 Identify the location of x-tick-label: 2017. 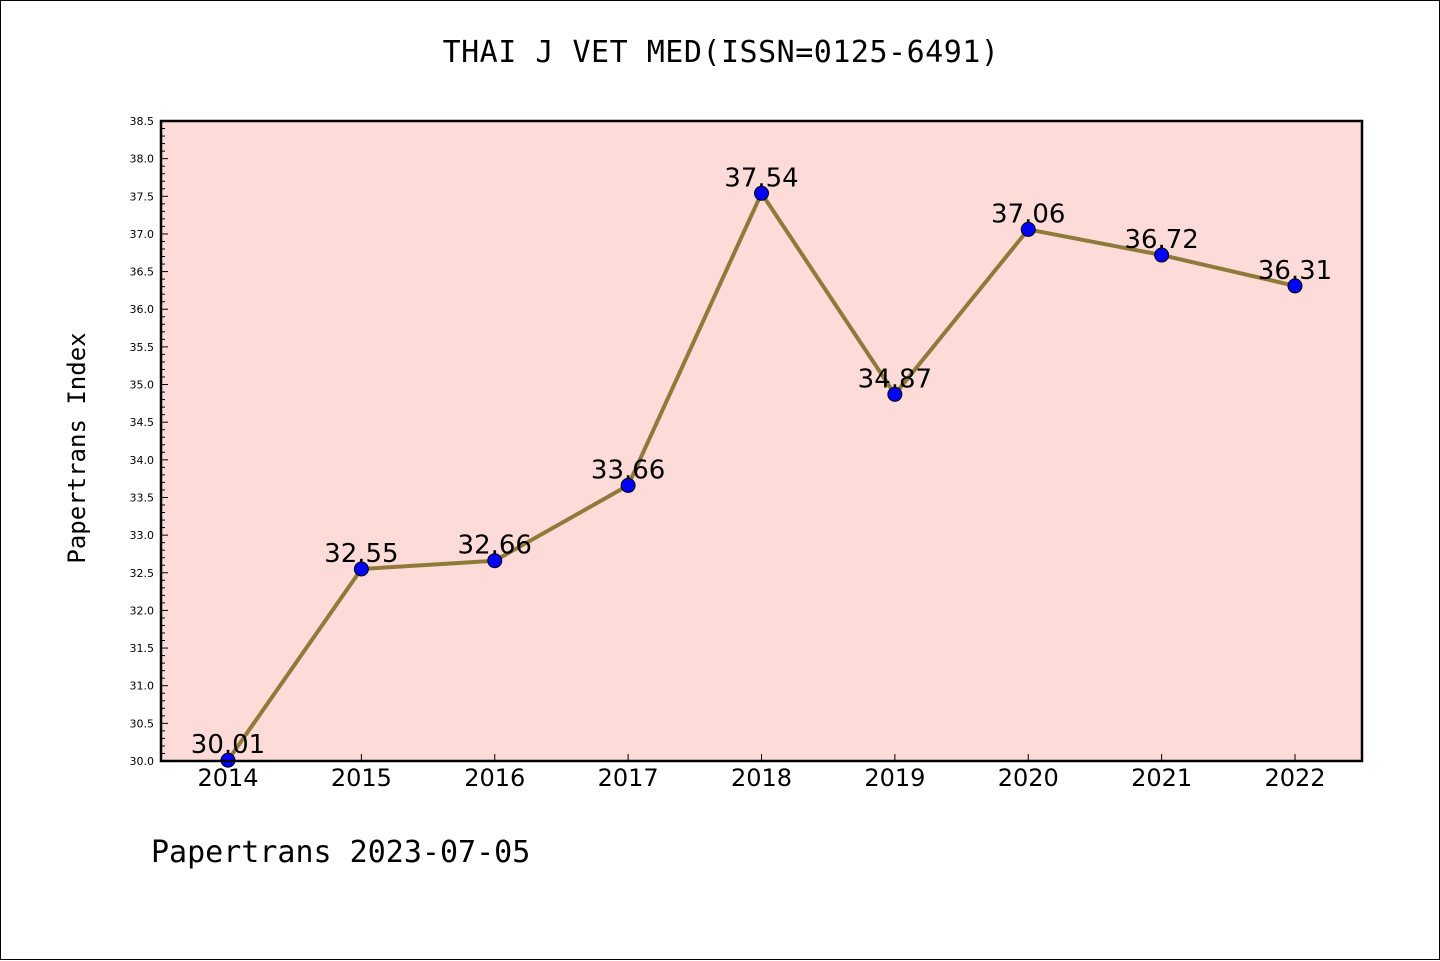
(628, 778).